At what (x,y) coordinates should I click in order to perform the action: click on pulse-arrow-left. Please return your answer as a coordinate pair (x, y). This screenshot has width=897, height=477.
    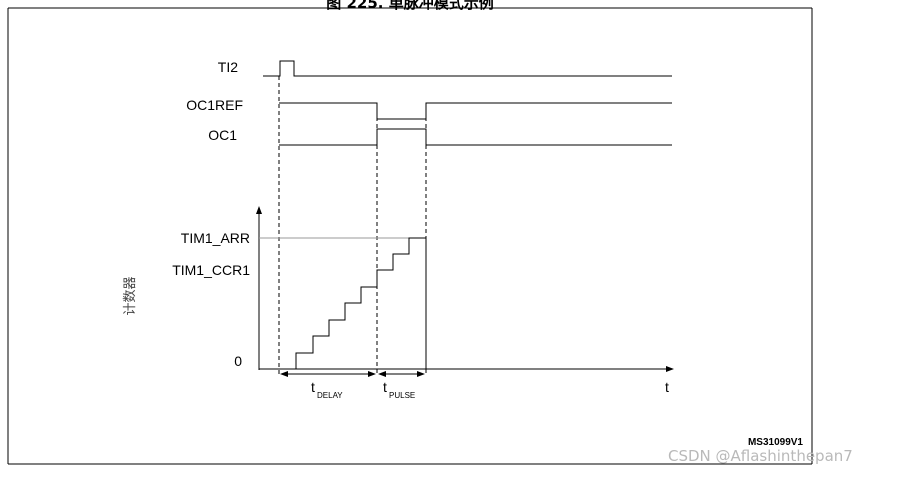
    Looking at the image, I should click on (382, 374).